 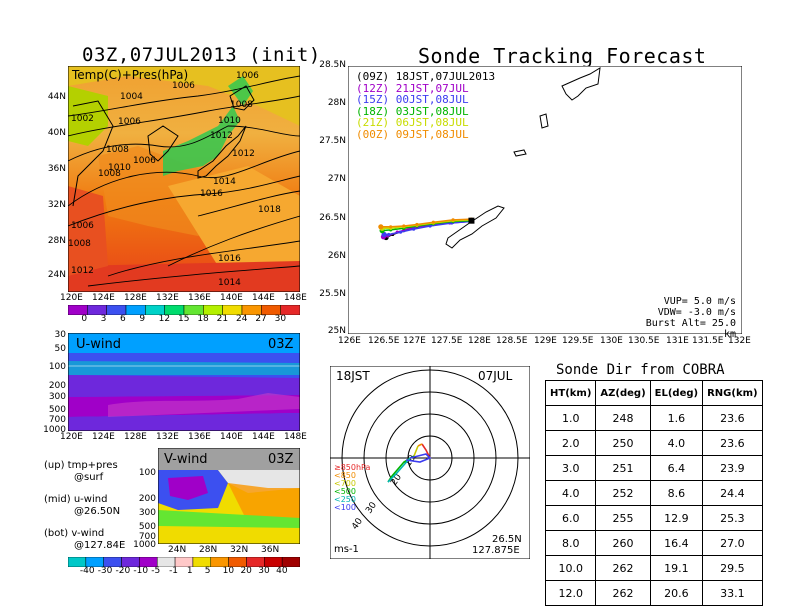 What do you see at coordinates (732, 593) in the screenshot?
I see `table-cell: 33.1` at bounding box center [732, 593].